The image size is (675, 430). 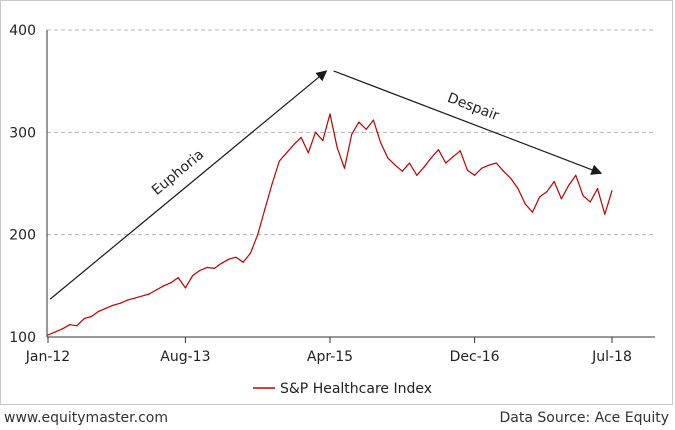 I want to click on annotation-label-despair: Despair, so click(x=473, y=107).